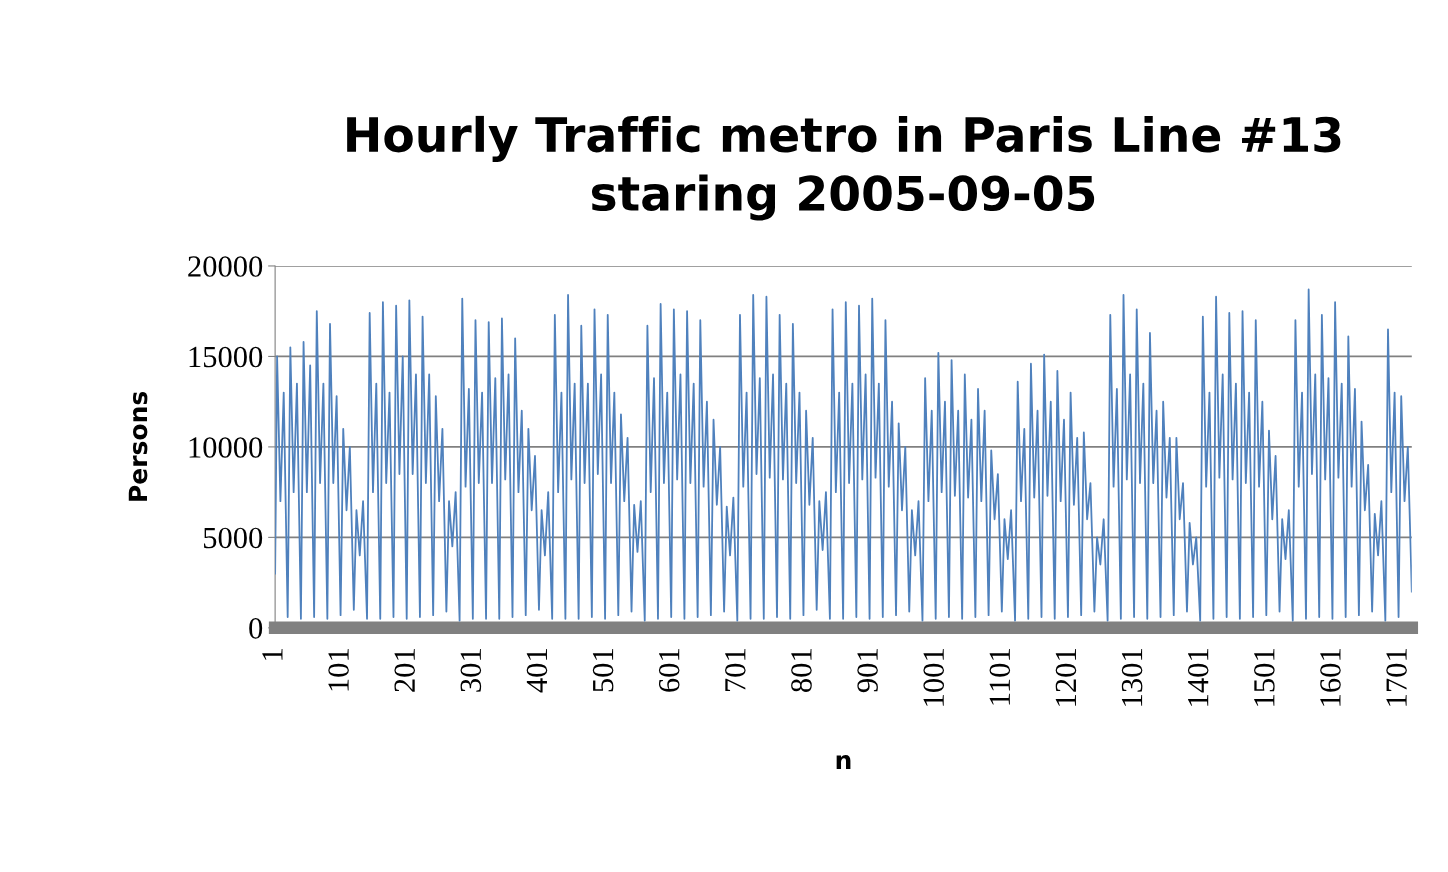 The image size is (1448, 872). I want to click on y-tick-label: 0, so click(256, 628).